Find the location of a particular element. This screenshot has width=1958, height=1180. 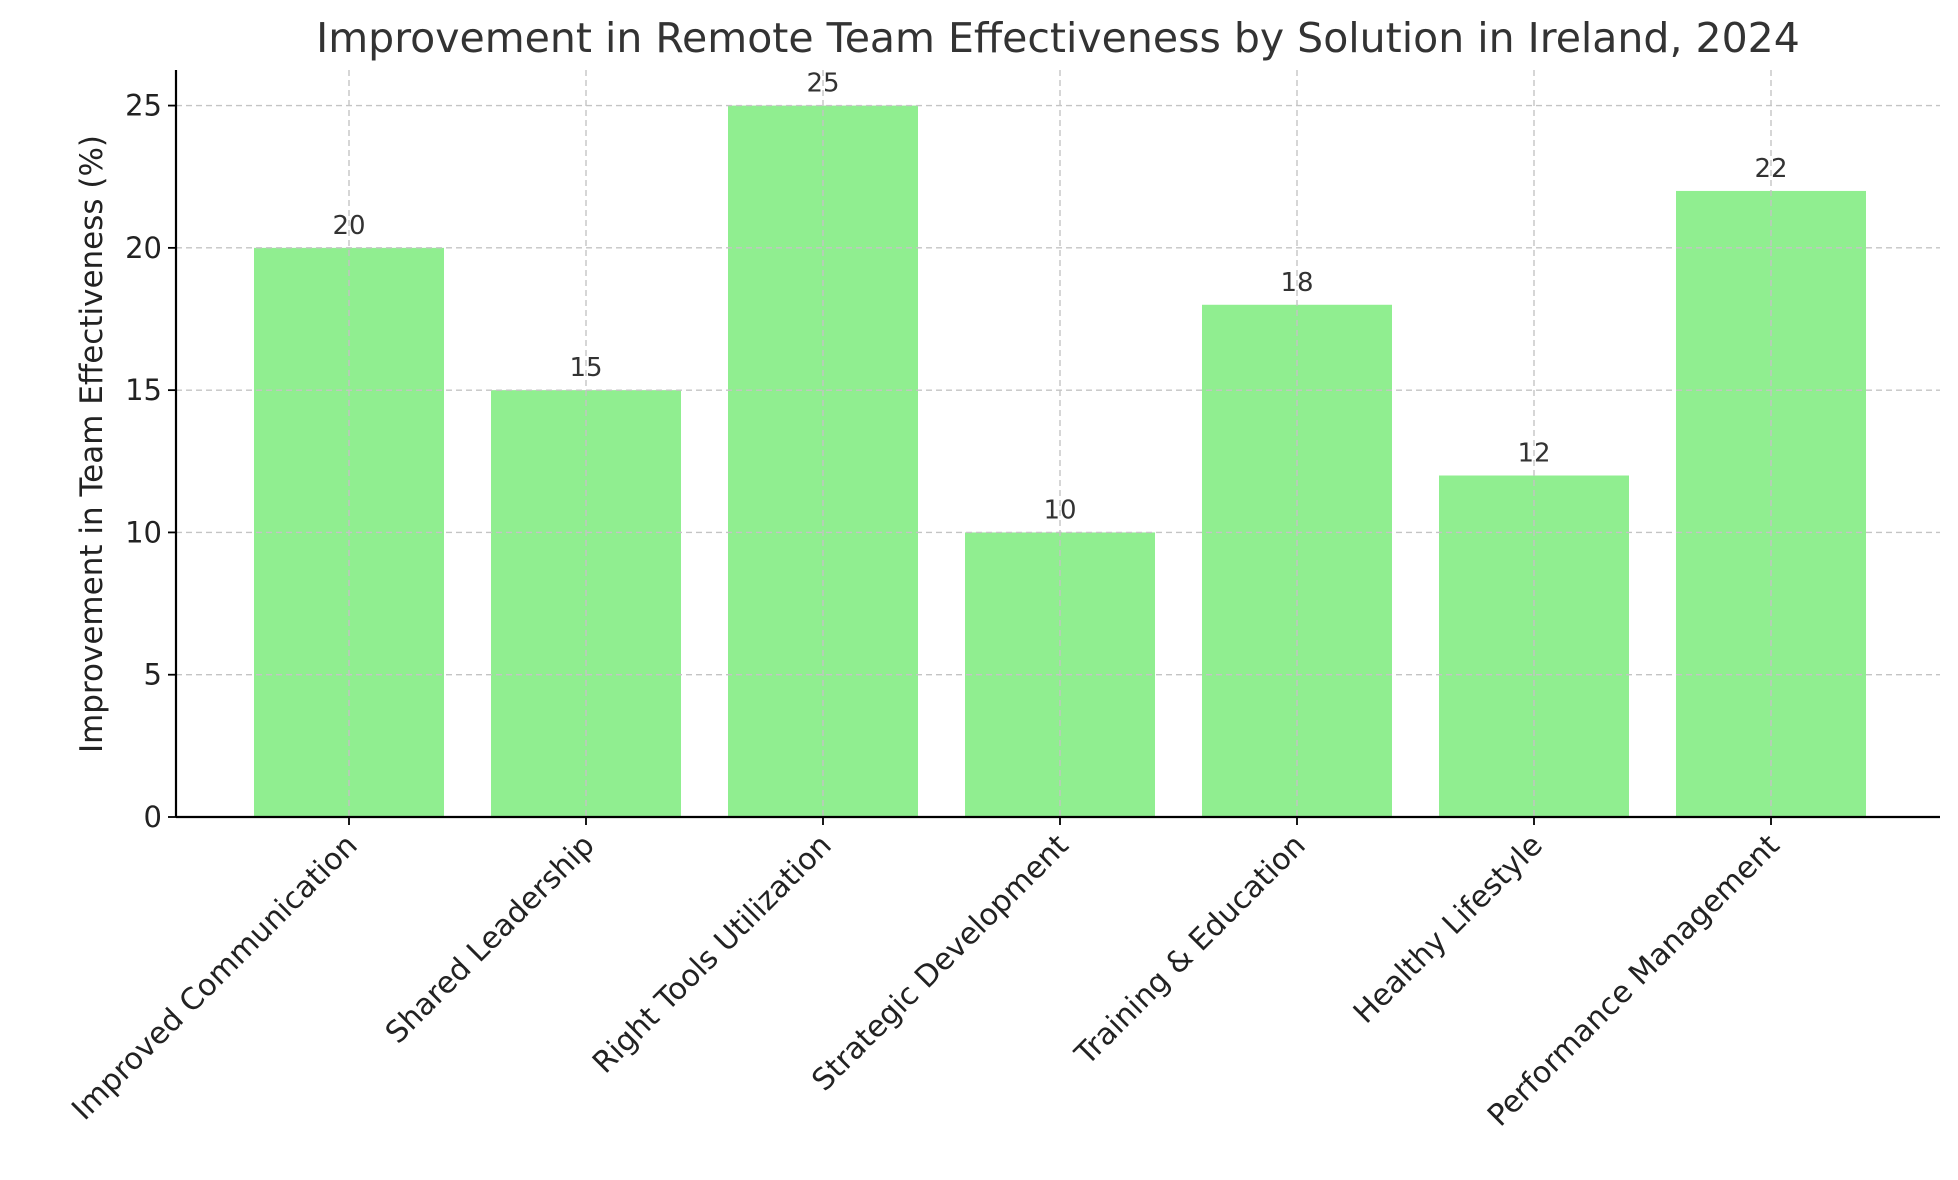

y-tick-label: 5 is located at coordinates (153, 675).